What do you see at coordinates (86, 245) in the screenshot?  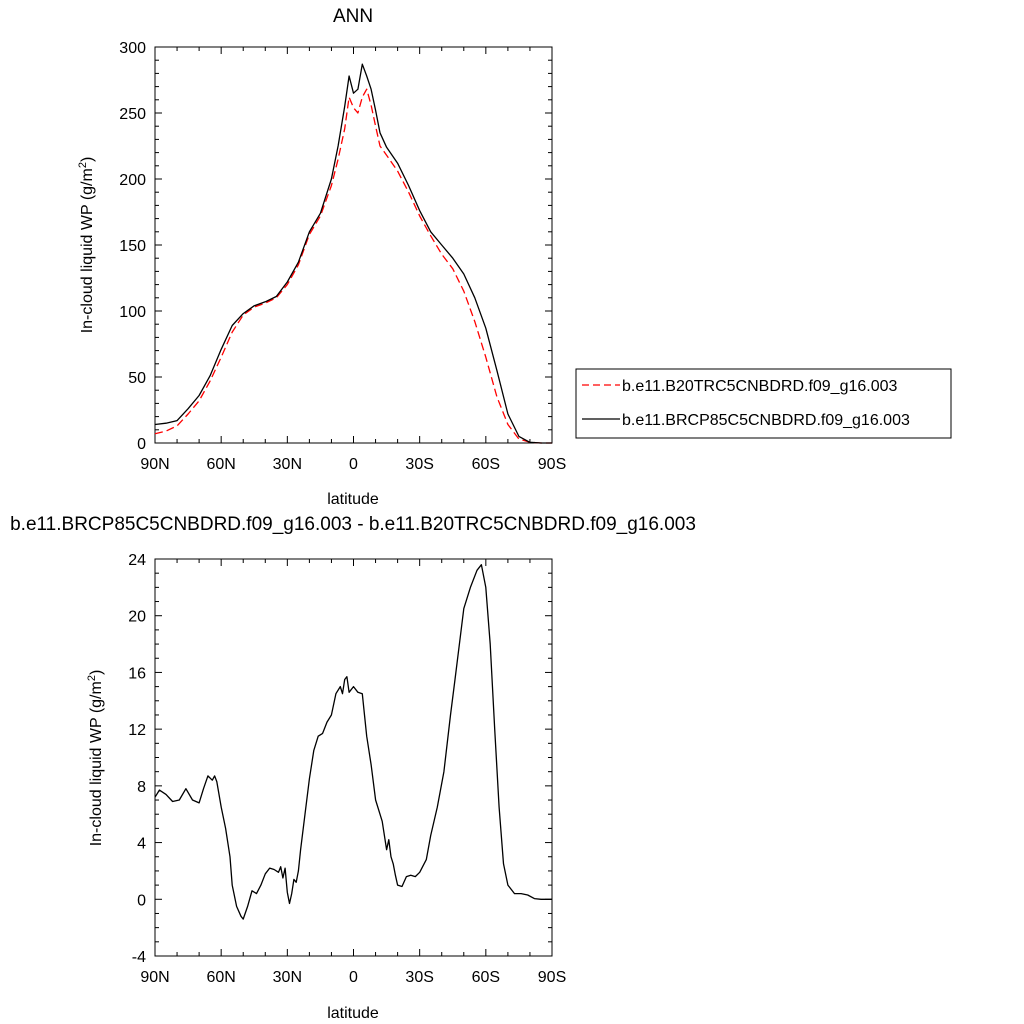 I see `top-y-axis-label: In-cloud liquid WP (g/m2)` at bounding box center [86, 245].